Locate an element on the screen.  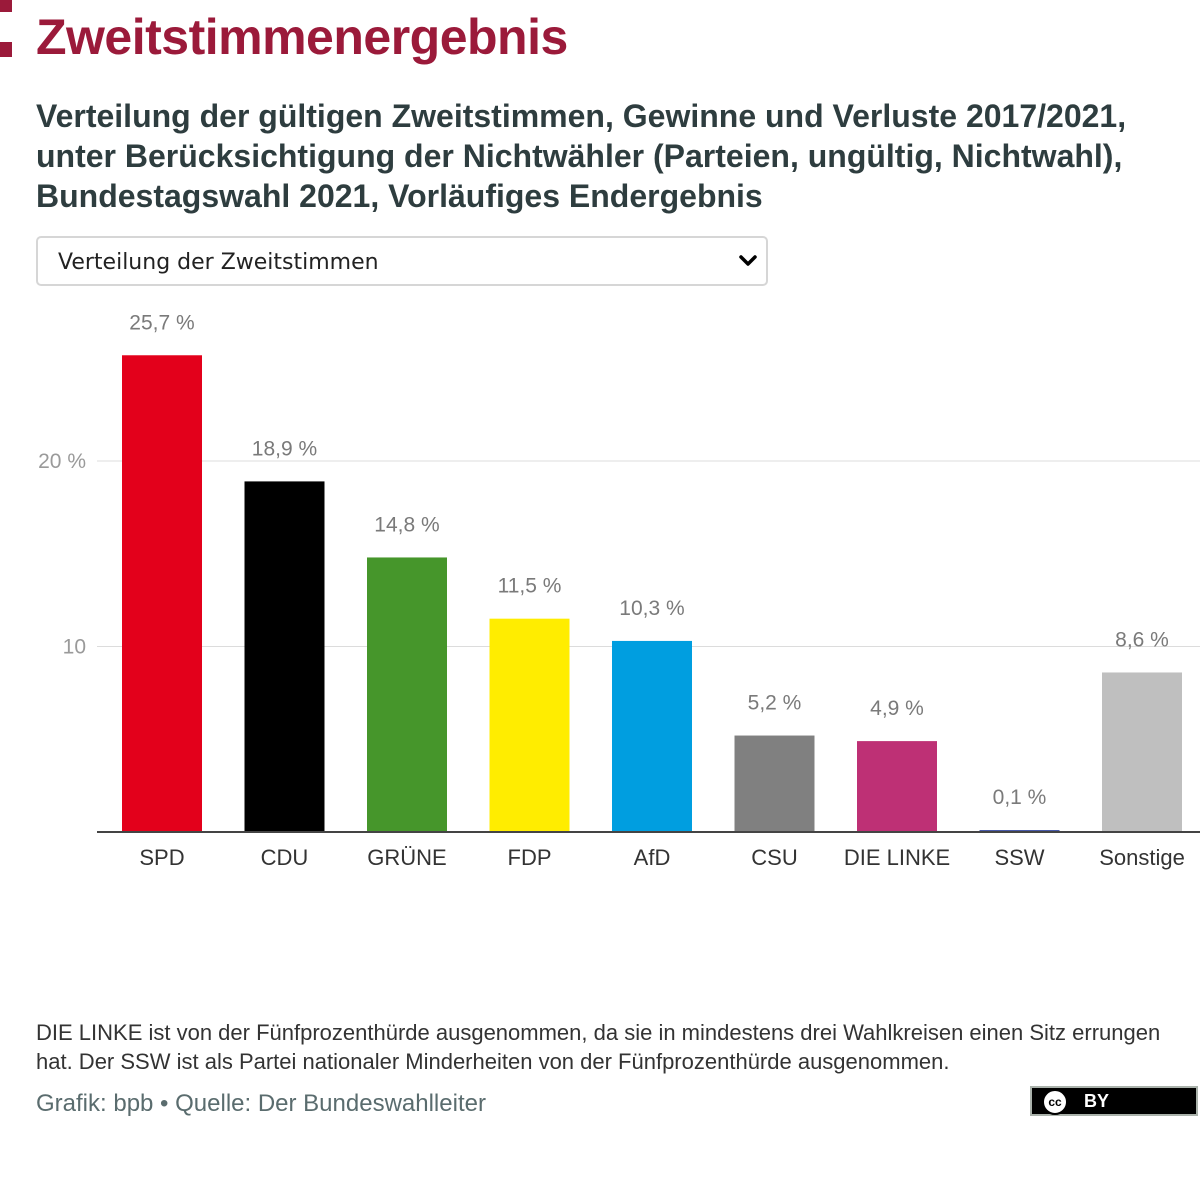
data-label: 18,9 % is located at coordinates (284, 448).